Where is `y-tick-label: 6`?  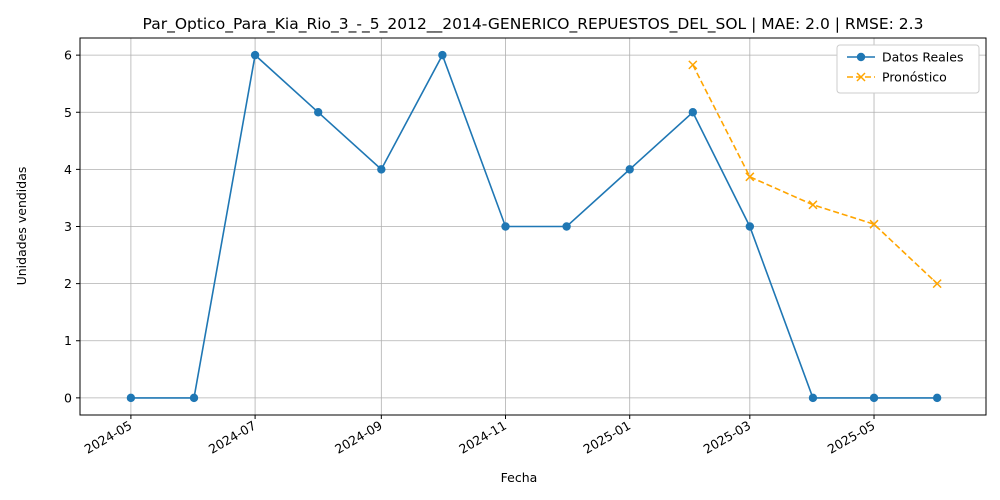 y-tick-label: 6 is located at coordinates (68, 55).